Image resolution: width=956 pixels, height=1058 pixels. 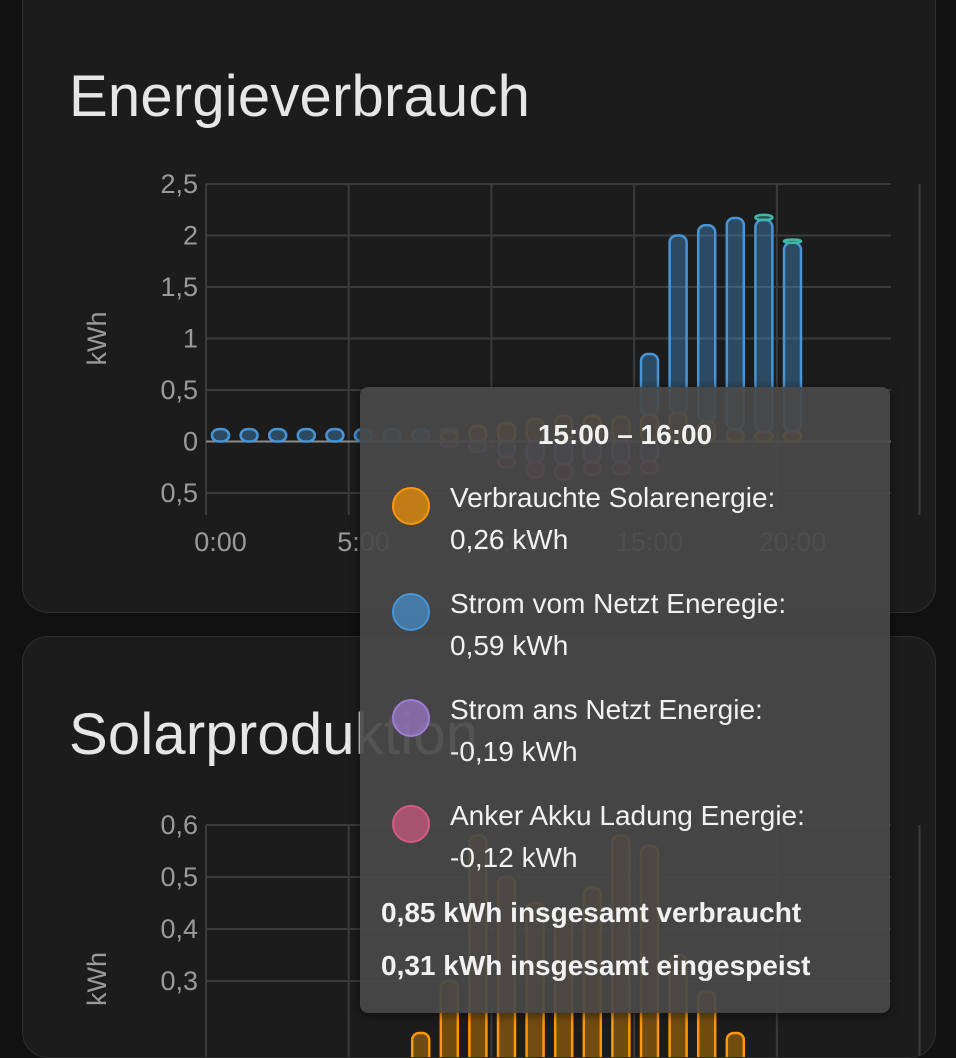 What do you see at coordinates (618, 603) in the screenshot?
I see `tooltip-item-label: Strom vom Netzt Eneregie:` at bounding box center [618, 603].